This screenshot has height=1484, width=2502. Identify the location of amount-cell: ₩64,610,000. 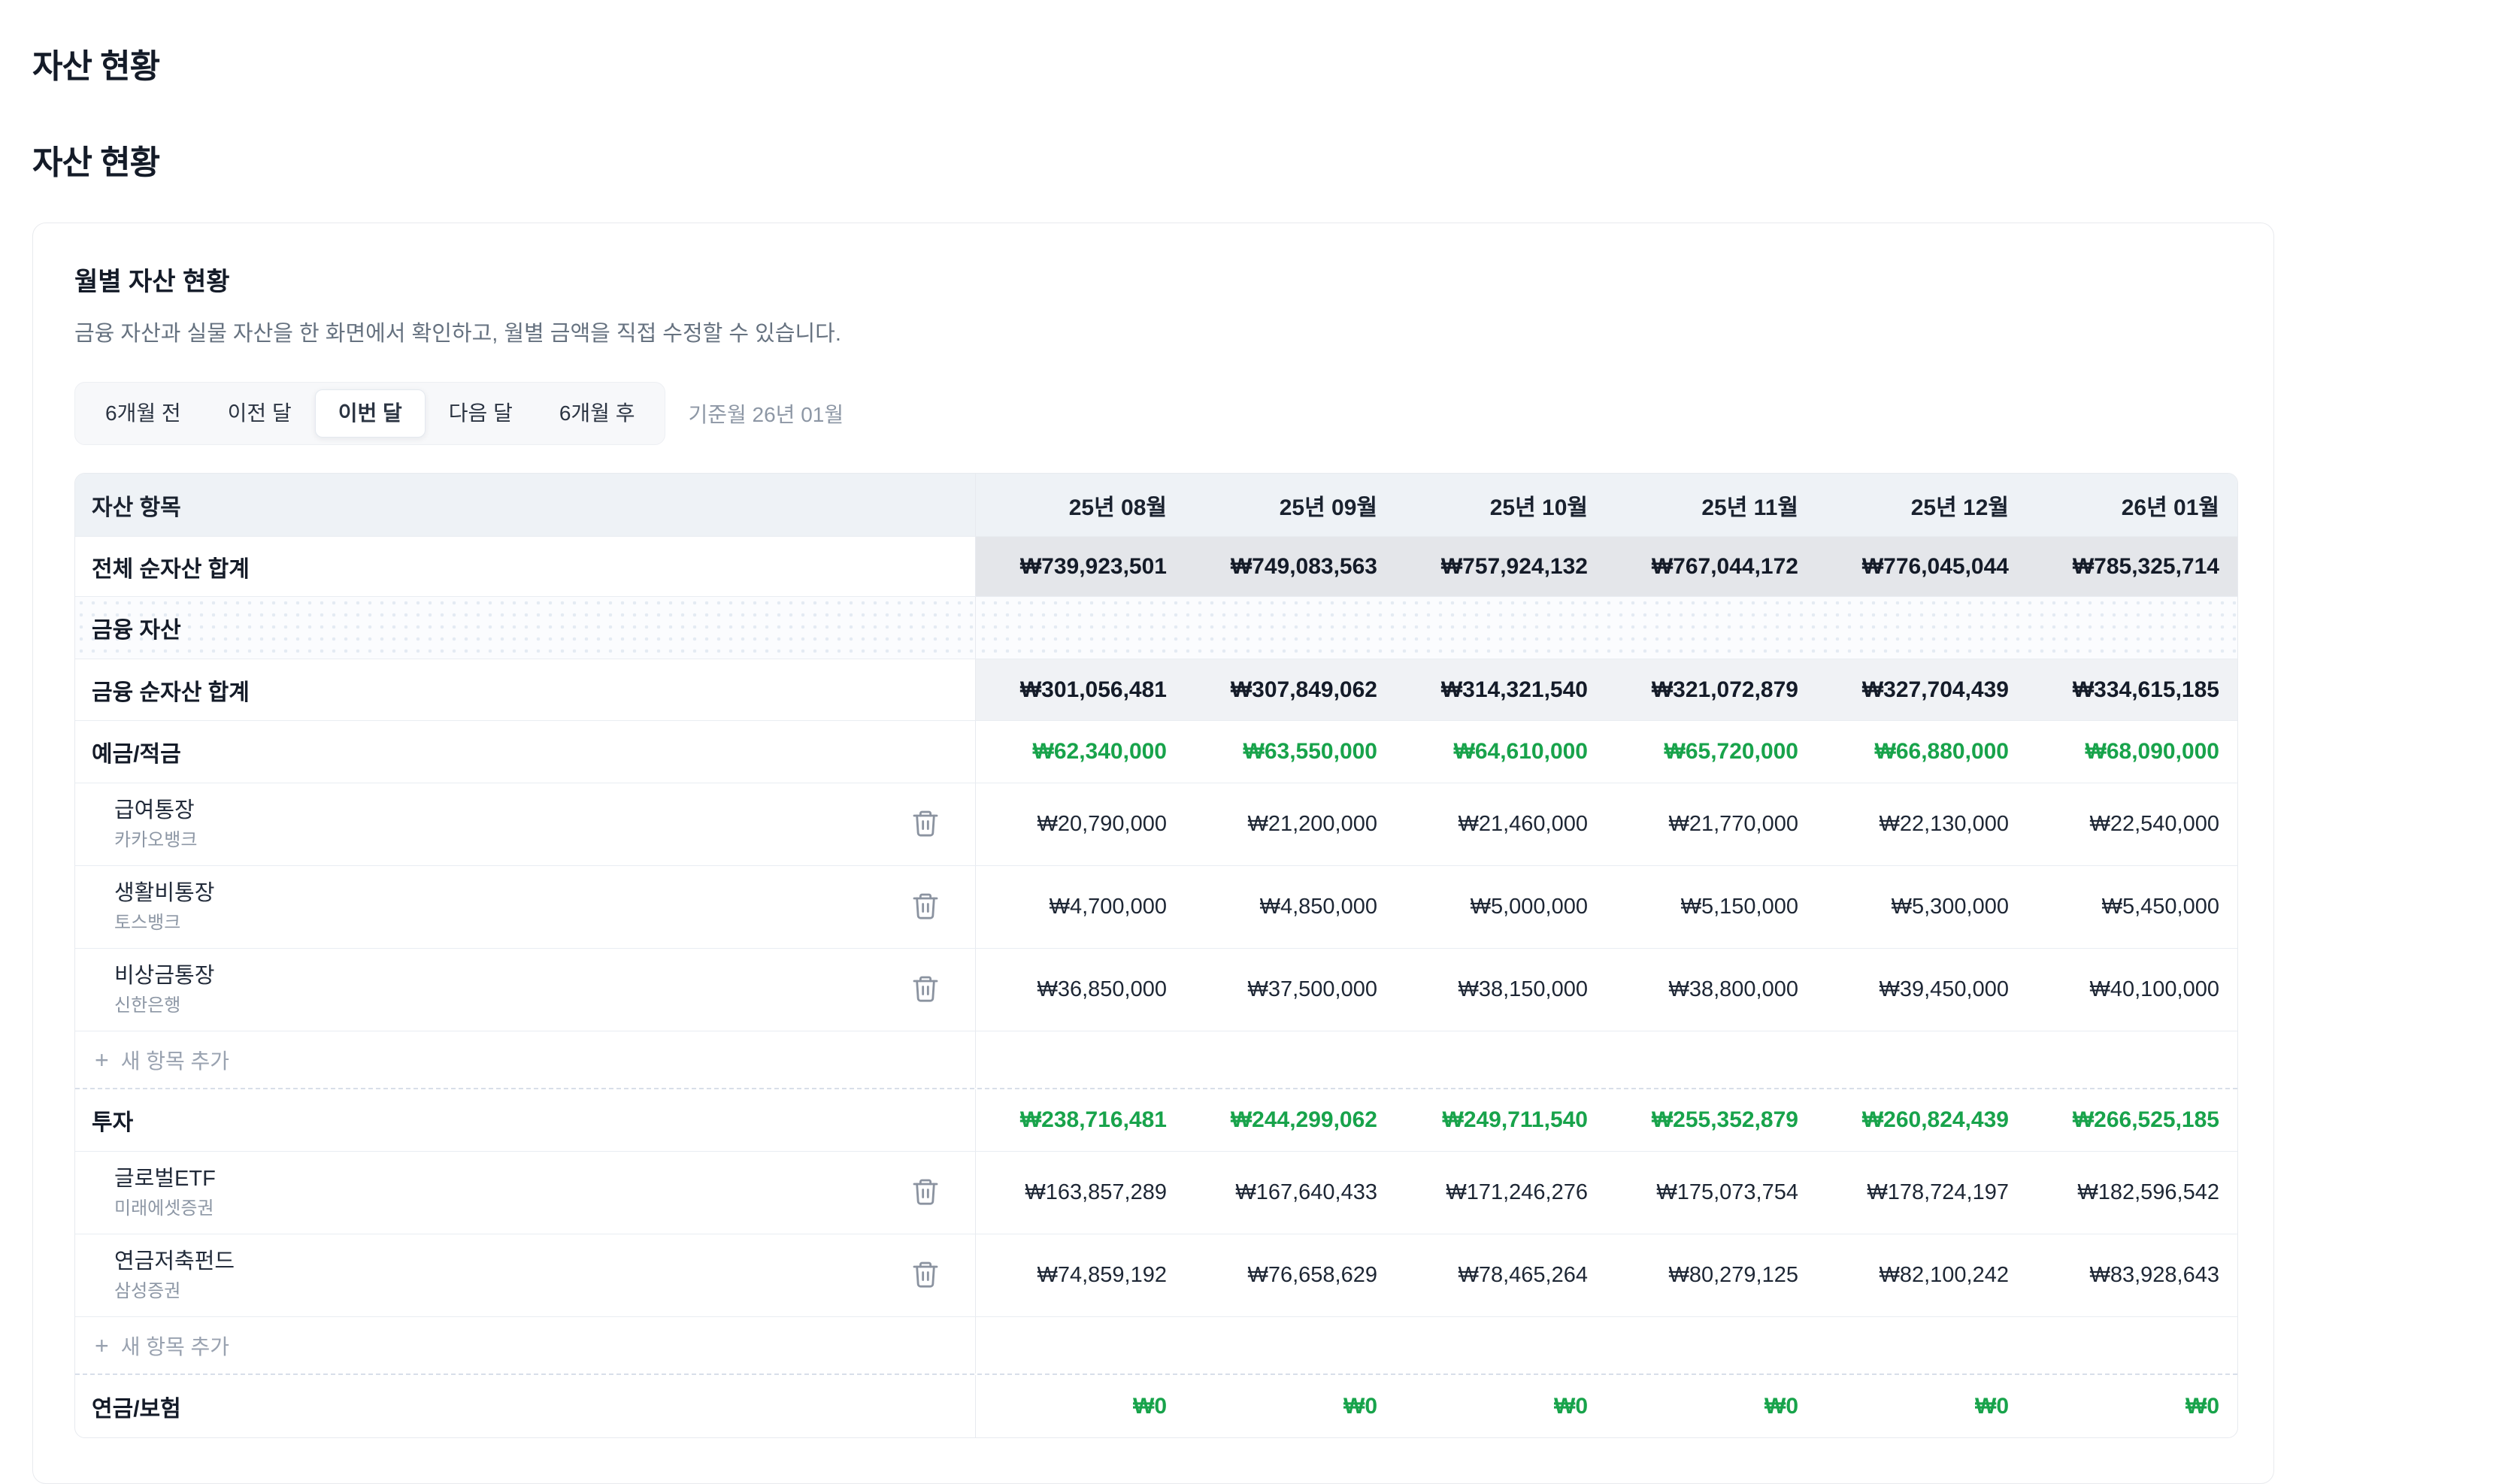
(1520, 751).